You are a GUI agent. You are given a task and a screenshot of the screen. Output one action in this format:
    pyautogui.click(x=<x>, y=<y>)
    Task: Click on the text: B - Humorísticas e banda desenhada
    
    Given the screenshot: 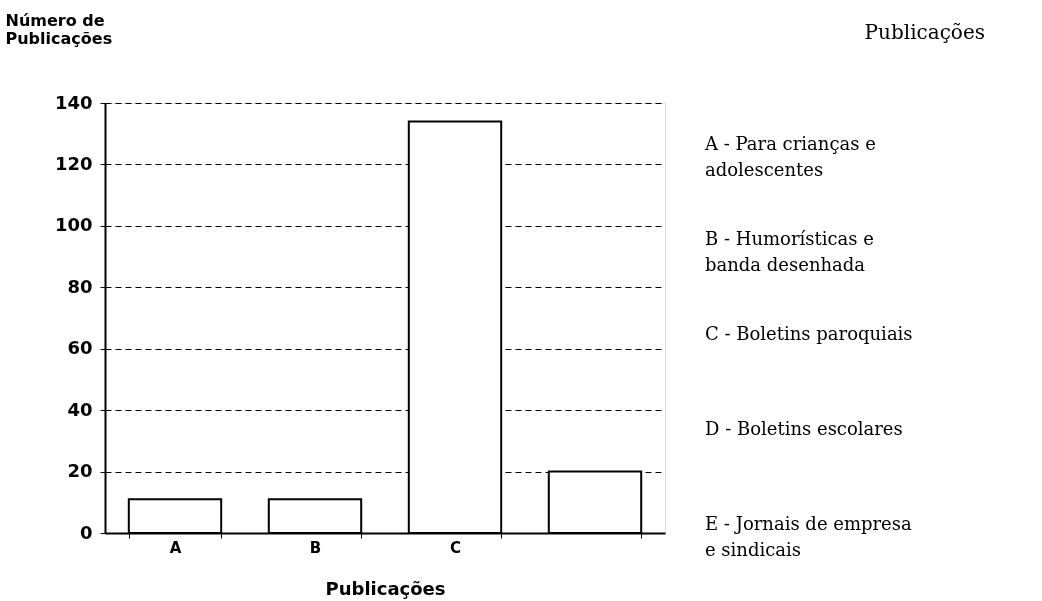 What is the action you would take?
    pyautogui.click(x=789, y=251)
    